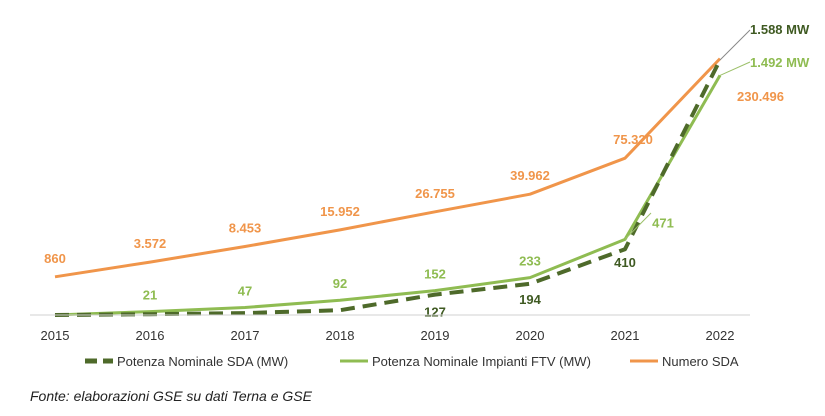  What do you see at coordinates (530, 299) in the screenshot?
I see `data-label-series-1: 194` at bounding box center [530, 299].